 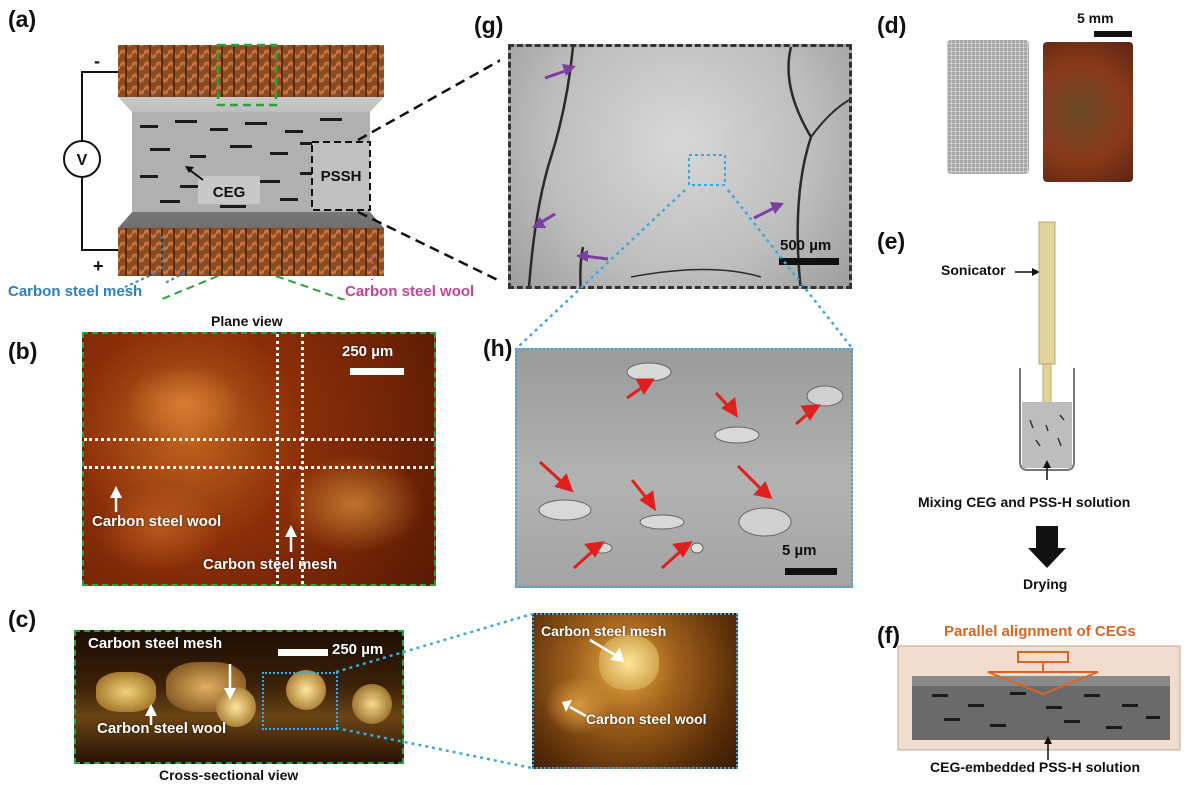 I want to click on panel-h-label: (h), so click(x=498, y=348).